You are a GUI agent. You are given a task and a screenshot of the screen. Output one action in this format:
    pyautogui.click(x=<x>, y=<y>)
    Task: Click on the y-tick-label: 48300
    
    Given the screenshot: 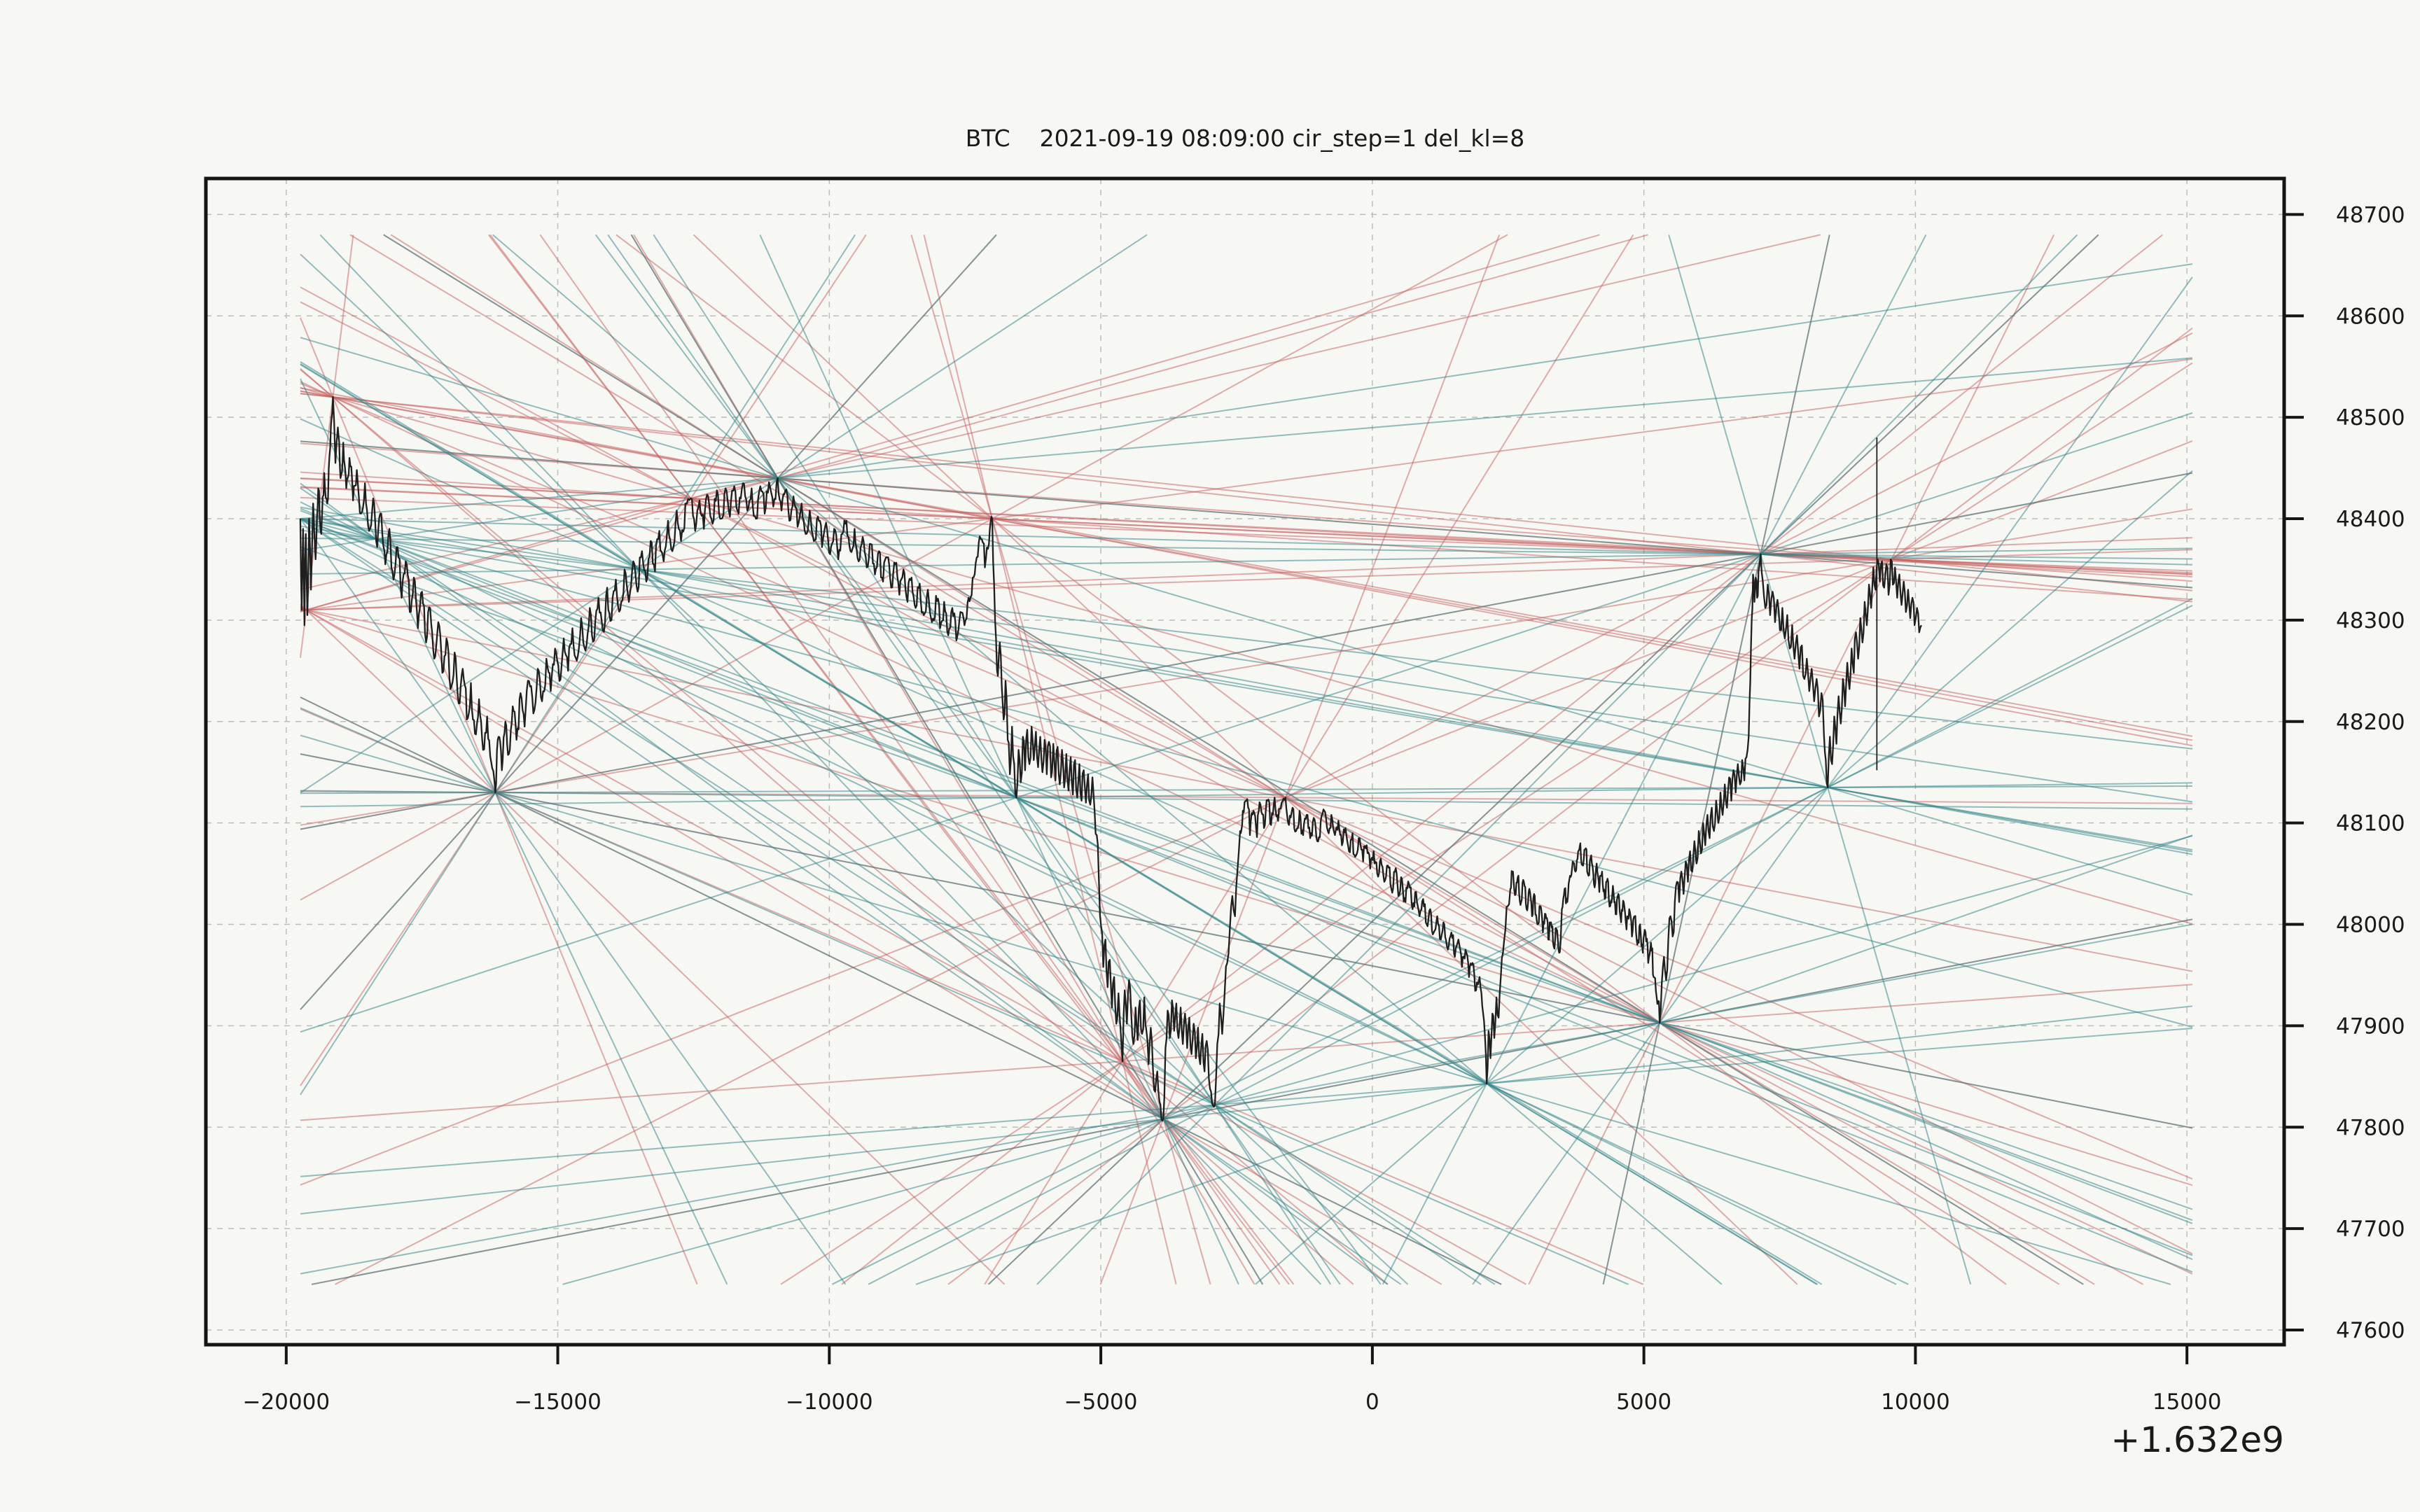 What is the action you would take?
    pyautogui.click(x=2370, y=621)
    